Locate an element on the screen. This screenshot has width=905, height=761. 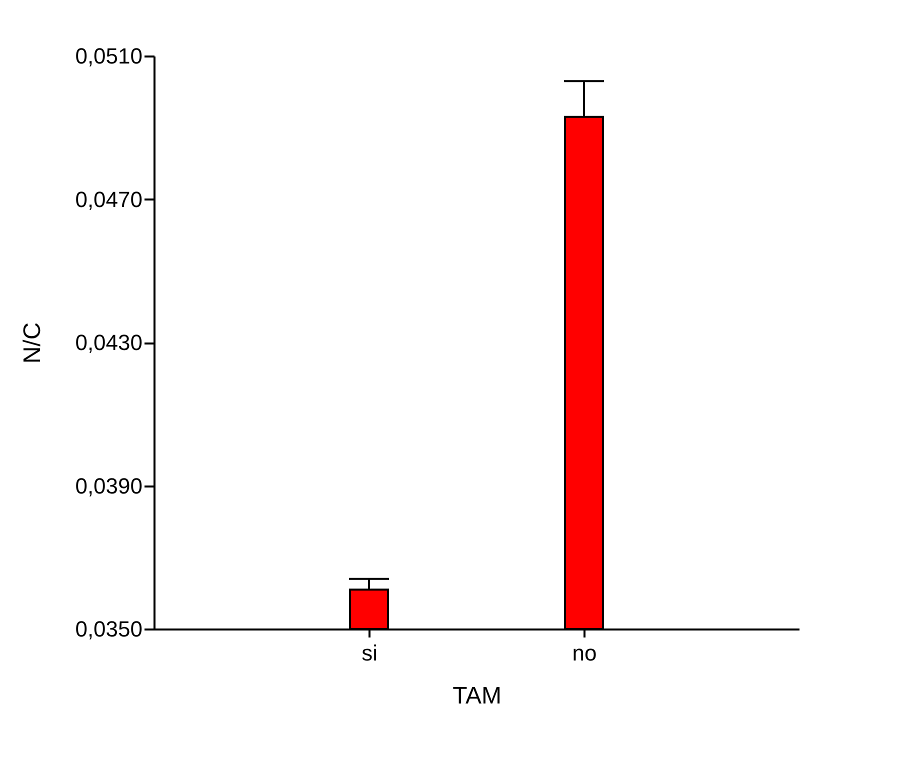
x-axis-title: TAM is located at coordinates (477, 696).